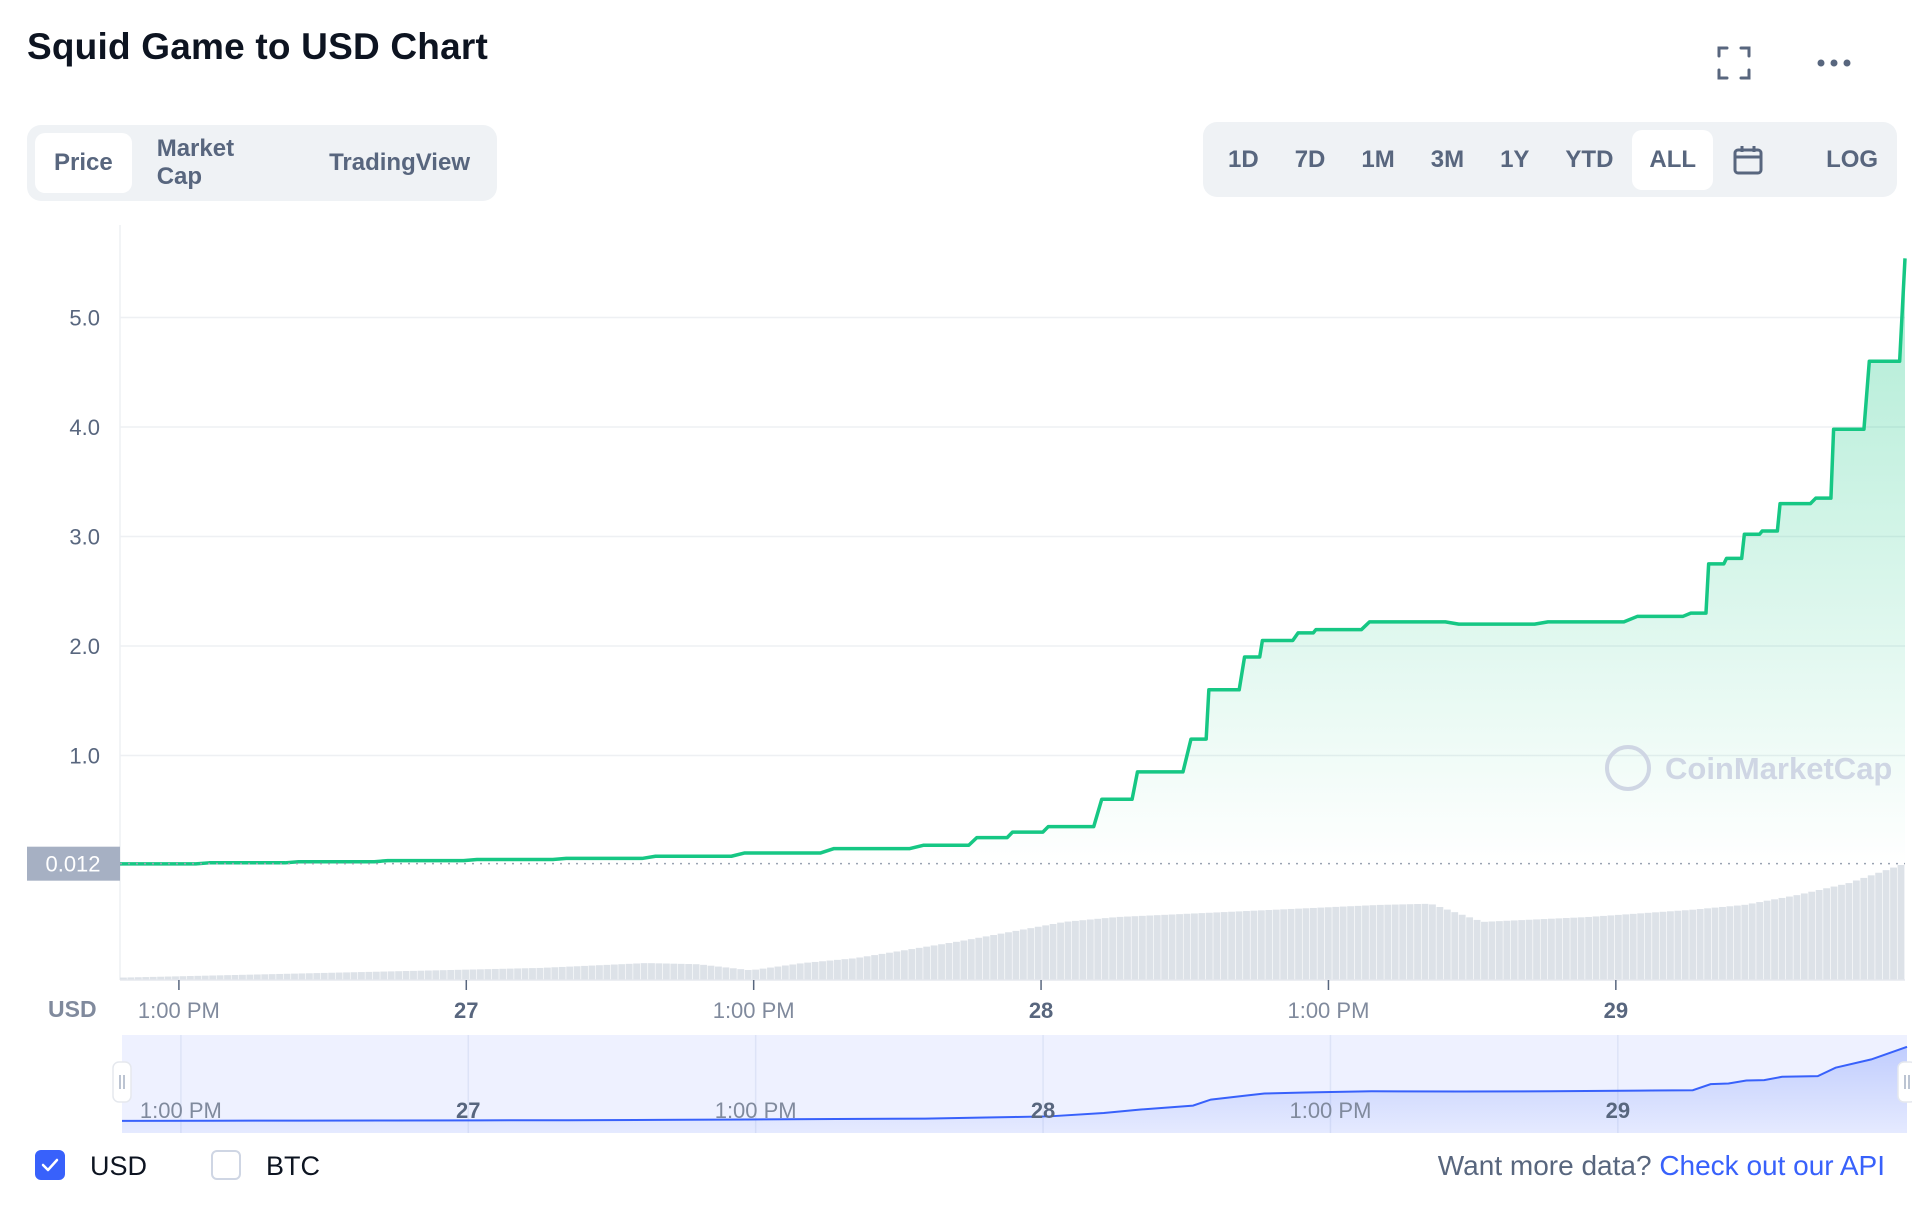 This screenshot has width=1912, height=1225. Describe the element at coordinates (1589, 159) in the screenshot. I see `range-ytd: YTD` at that location.